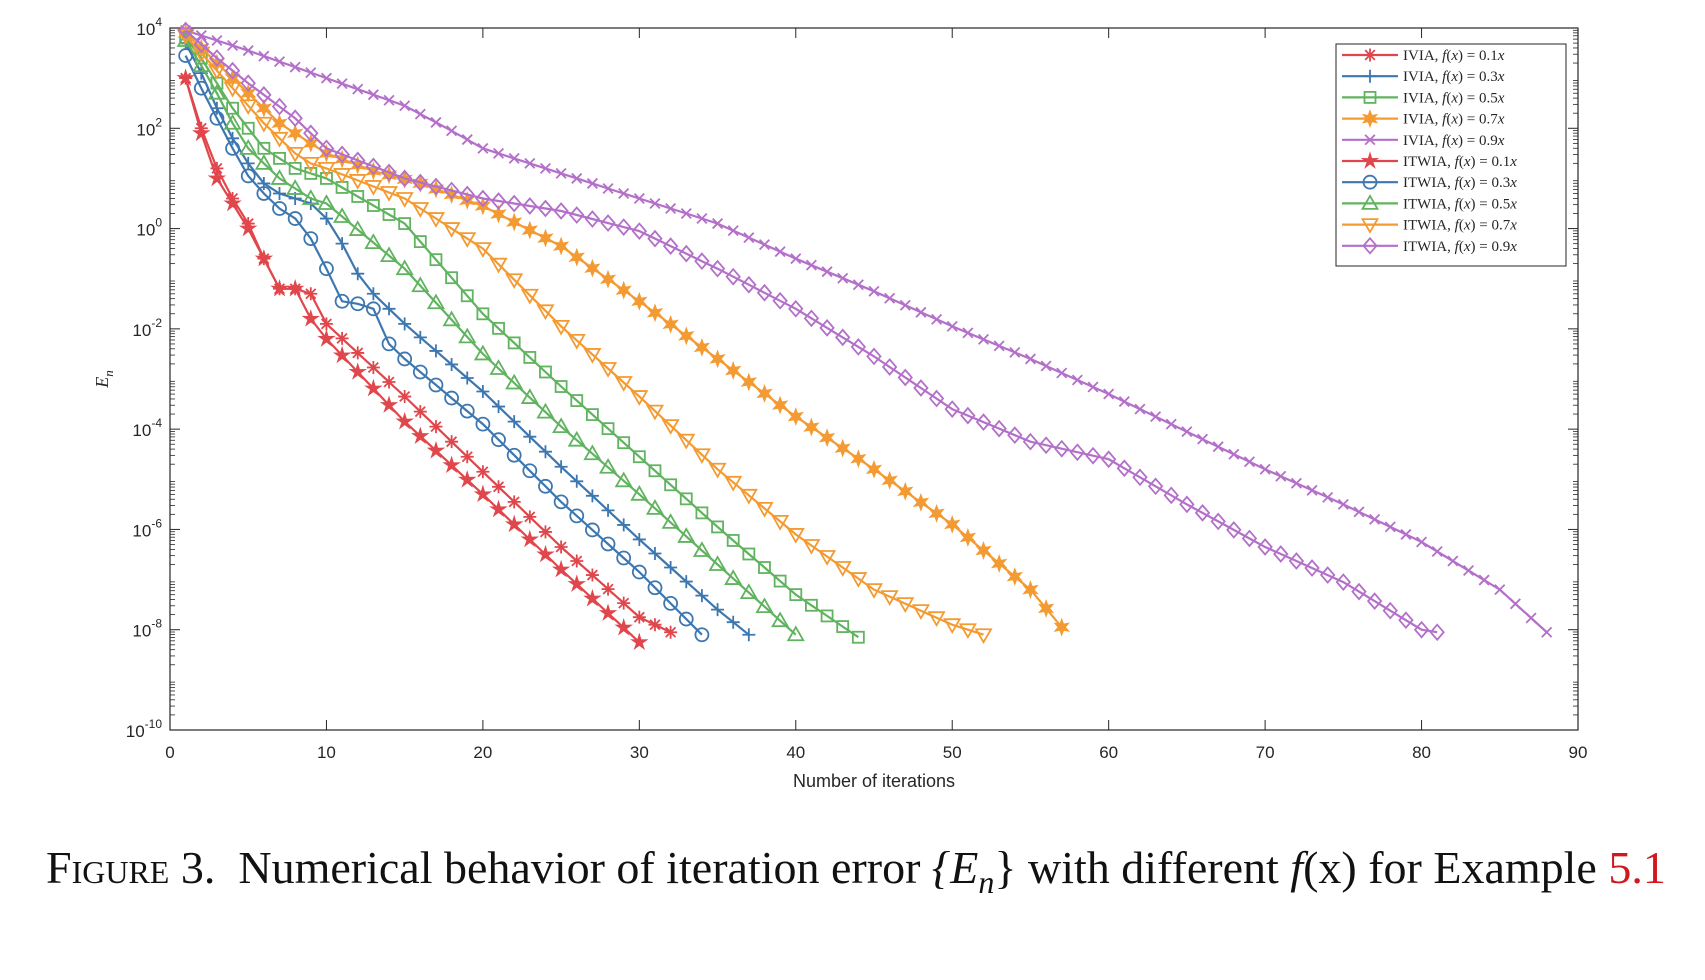 This screenshot has width=1705, height=980. Describe the element at coordinates (974, 871) in the screenshot. I see `caption-math-set: {En}` at that location.